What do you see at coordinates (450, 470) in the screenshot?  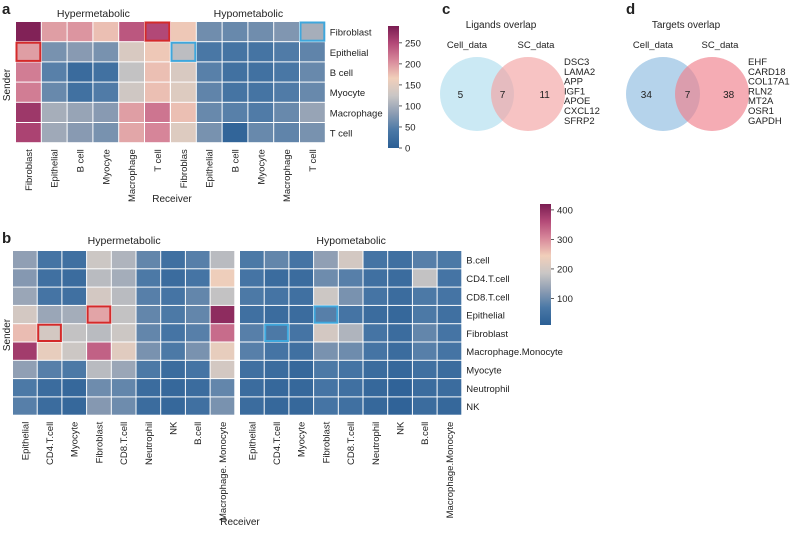 I see `column-tick-label: Macrophage.Monocyte` at bounding box center [450, 470].